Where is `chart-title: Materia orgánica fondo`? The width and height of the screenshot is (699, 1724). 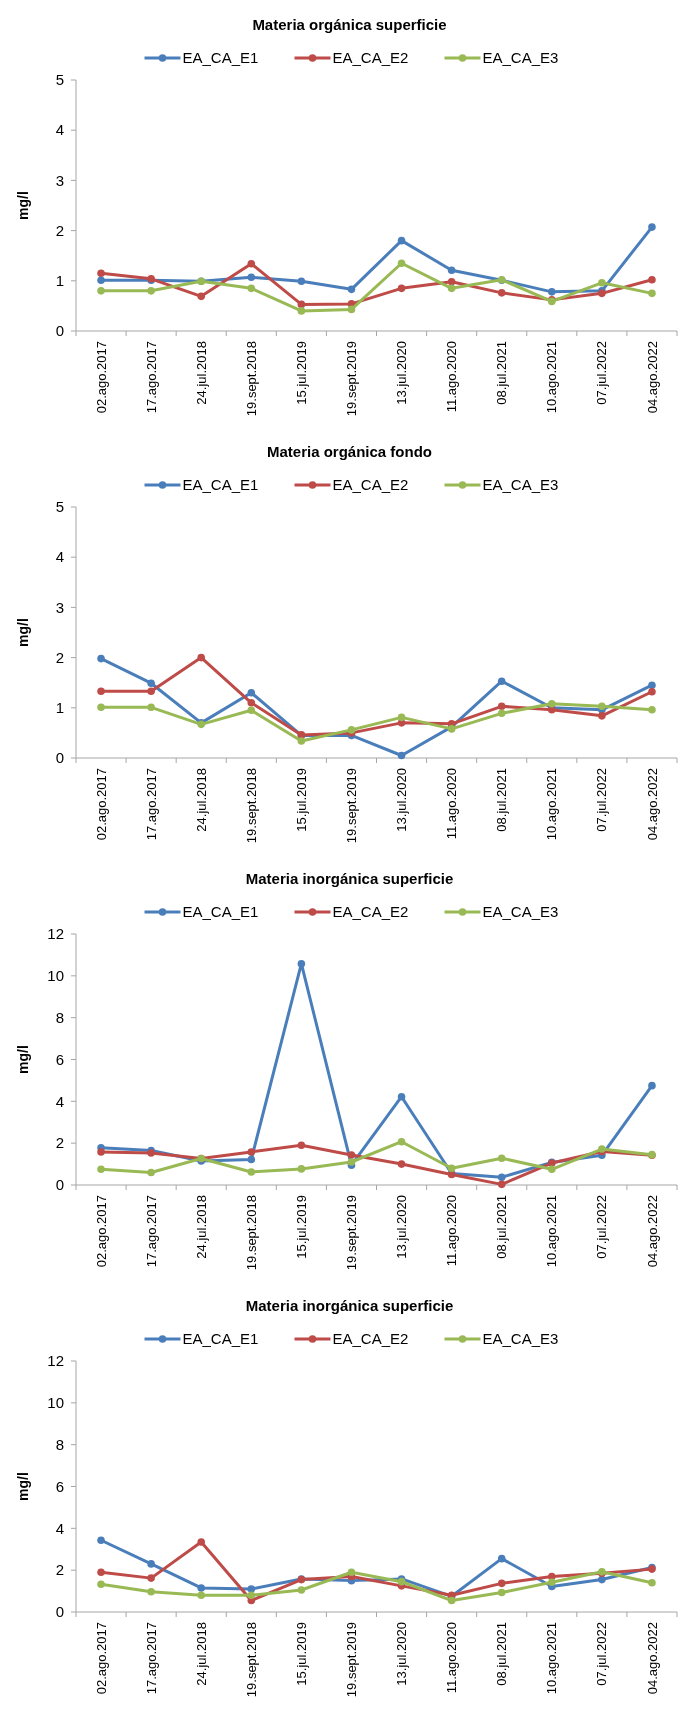 chart-title: Materia orgánica fondo is located at coordinates (349, 451).